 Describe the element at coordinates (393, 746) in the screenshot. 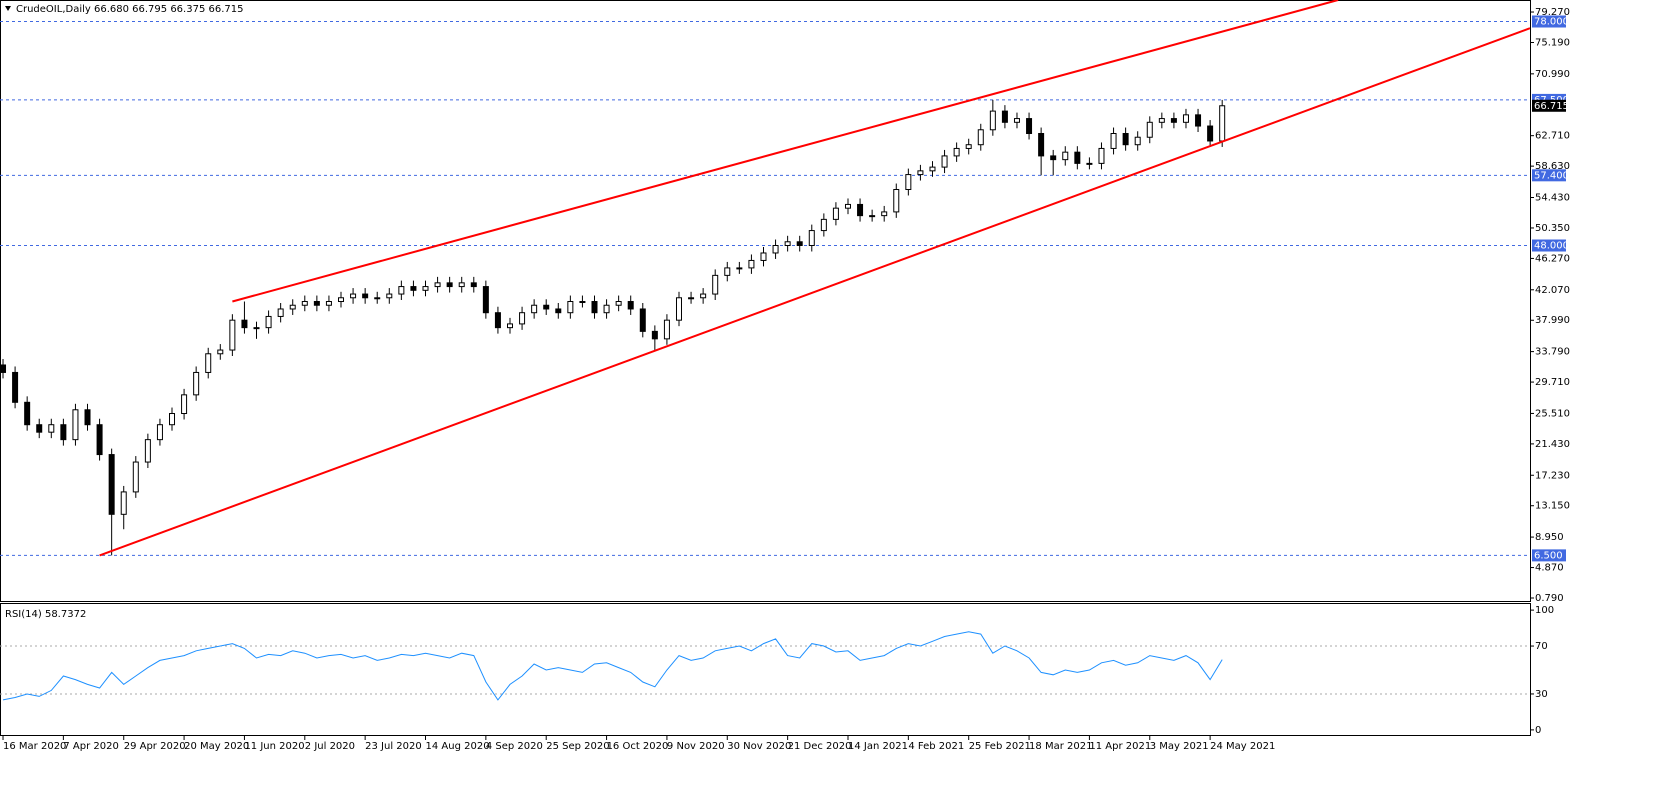

I see `x-tick-label: 23 Jul 2020` at that location.